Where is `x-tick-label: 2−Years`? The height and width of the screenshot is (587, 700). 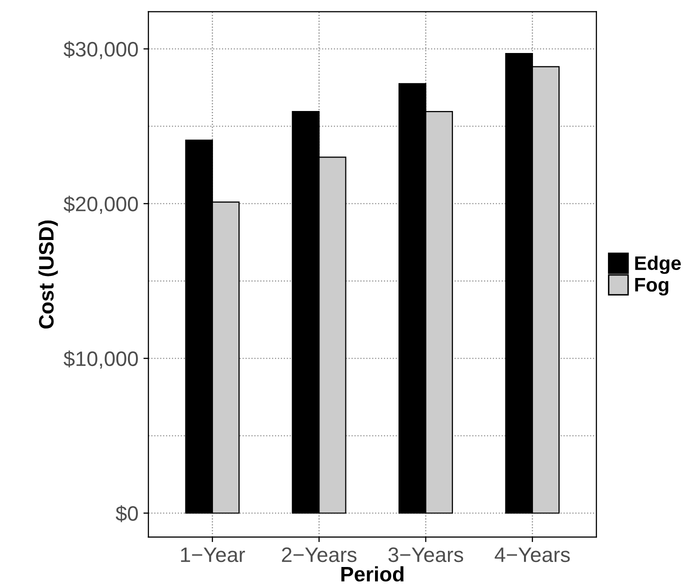
x-tick-label: 2−Years is located at coordinates (319, 554).